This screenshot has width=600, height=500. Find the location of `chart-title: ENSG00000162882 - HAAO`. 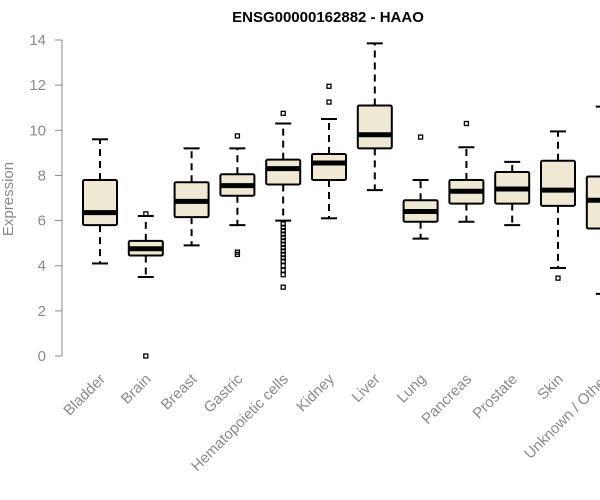

chart-title: ENSG00000162882 - HAAO is located at coordinates (328, 17).